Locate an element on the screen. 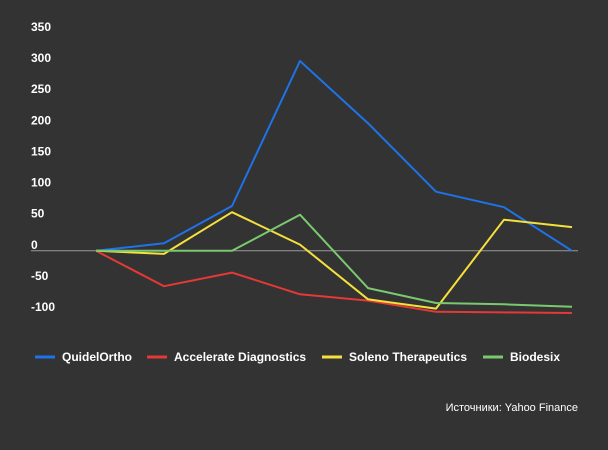 This screenshot has width=608, height=450. y-tick-label: -50 is located at coordinates (40, 276).